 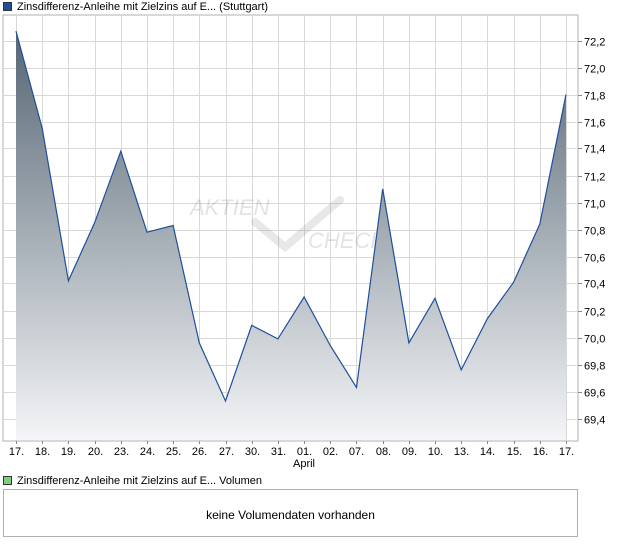 I want to click on x-tick-label: 27., so click(x=226, y=452).